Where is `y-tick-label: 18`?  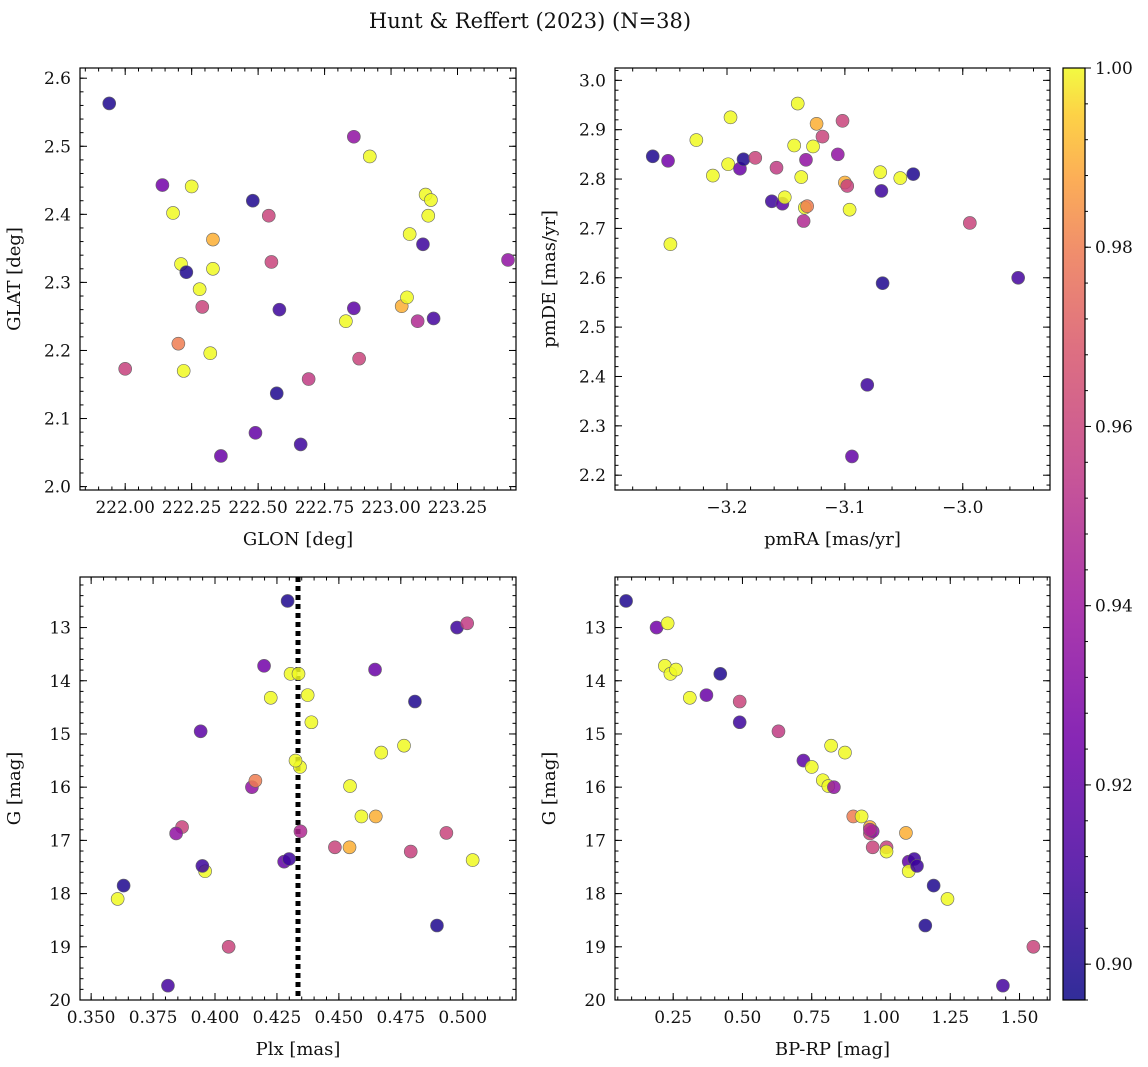 y-tick-label: 18 is located at coordinates (595, 895).